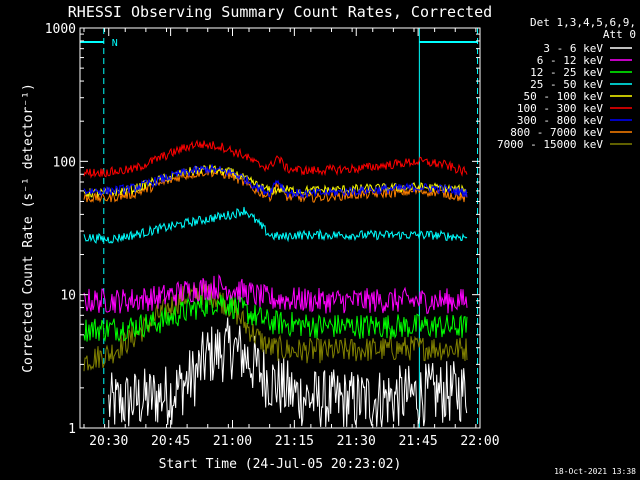 This screenshot has height=480, width=640. What do you see at coordinates (418, 441) in the screenshot?
I see `x-tick-label: 21:45` at bounding box center [418, 441].